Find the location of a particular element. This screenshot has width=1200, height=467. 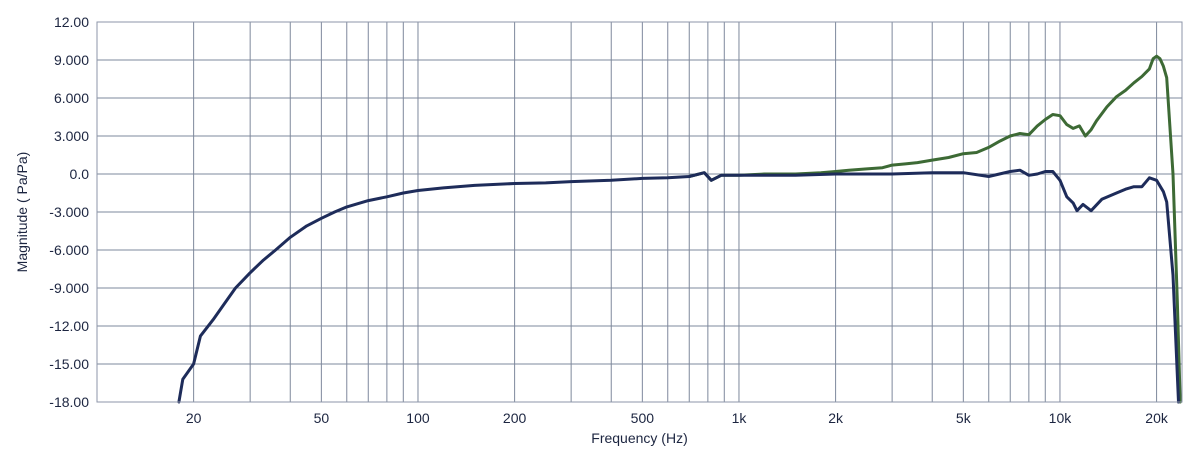

y-tick-label: 6.000 is located at coordinates (71, 98).